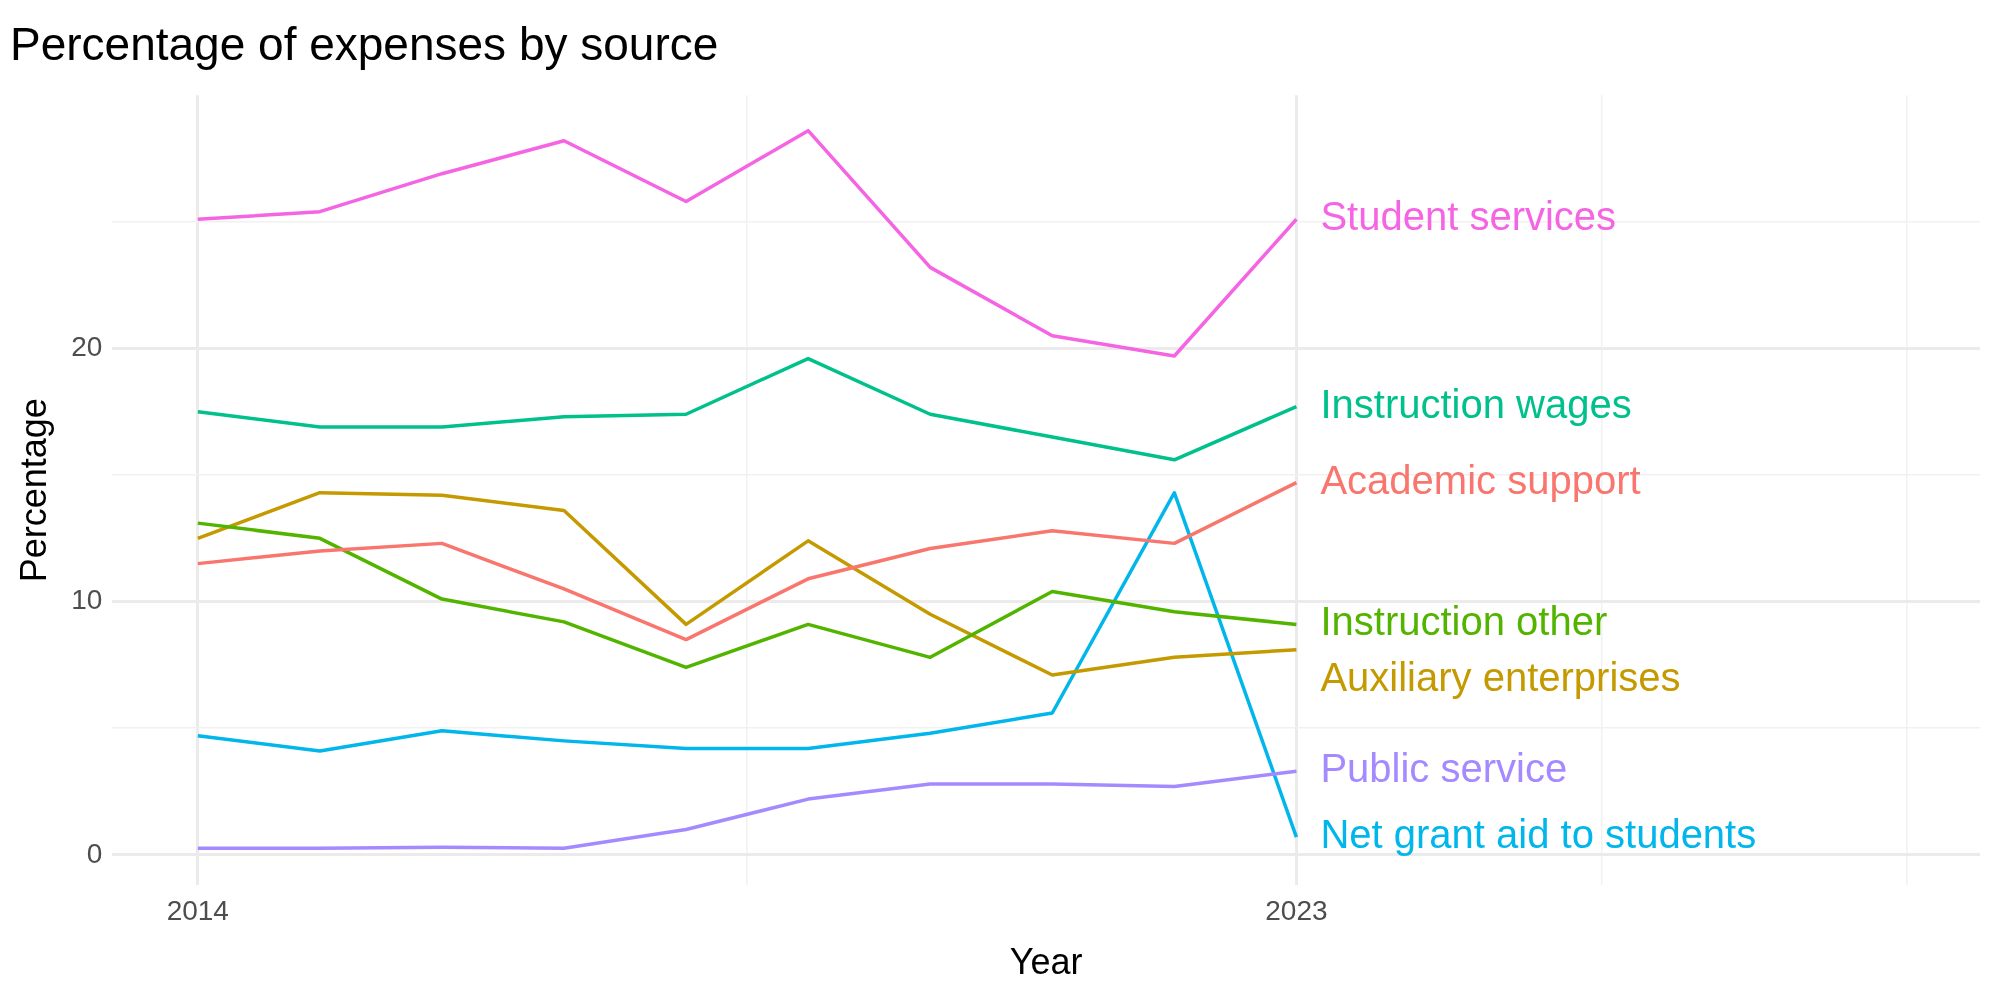 The image size is (2000, 1000). Describe the element at coordinates (197, 910) in the screenshot. I see `x-tick-label: 2014` at that location.